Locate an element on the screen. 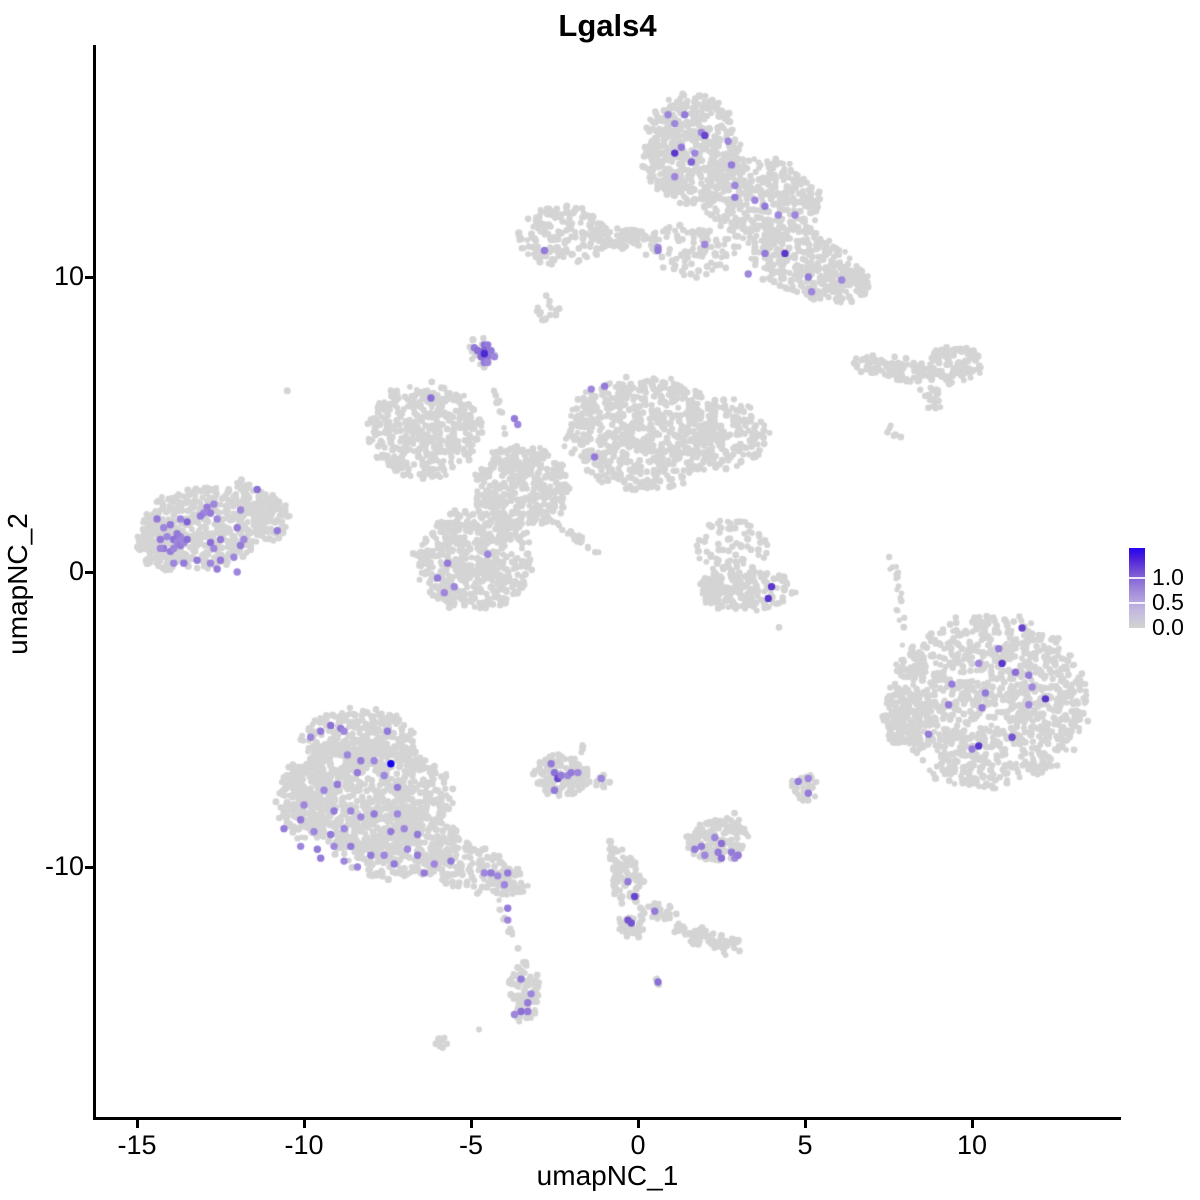 This screenshot has width=1200, height=1200. legend-label: 0.5 is located at coordinates (1168, 602).